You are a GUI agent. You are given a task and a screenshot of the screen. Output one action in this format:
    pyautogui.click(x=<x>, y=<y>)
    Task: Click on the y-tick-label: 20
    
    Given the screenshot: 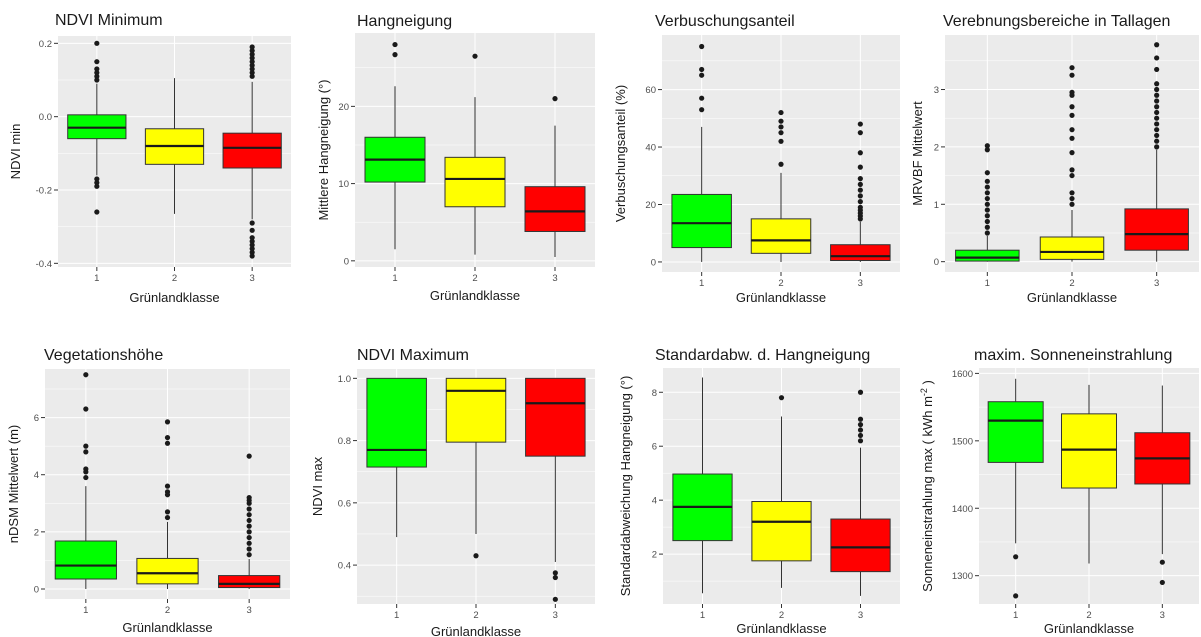 What is the action you would take?
    pyautogui.click(x=650, y=205)
    